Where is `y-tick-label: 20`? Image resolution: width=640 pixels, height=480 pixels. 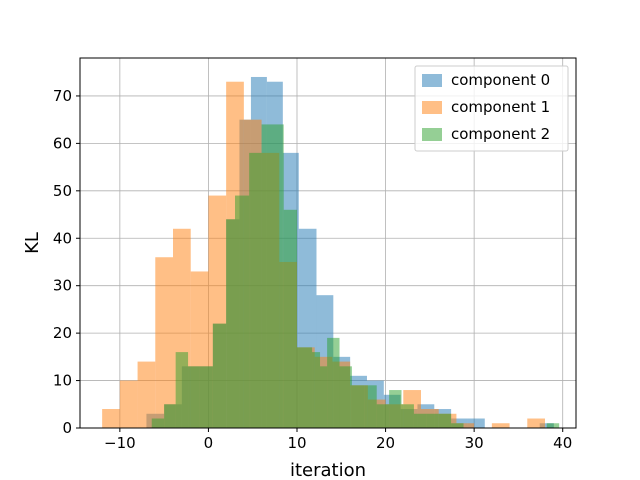
y-tick-label: 20 is located at coordinates (62, 333).